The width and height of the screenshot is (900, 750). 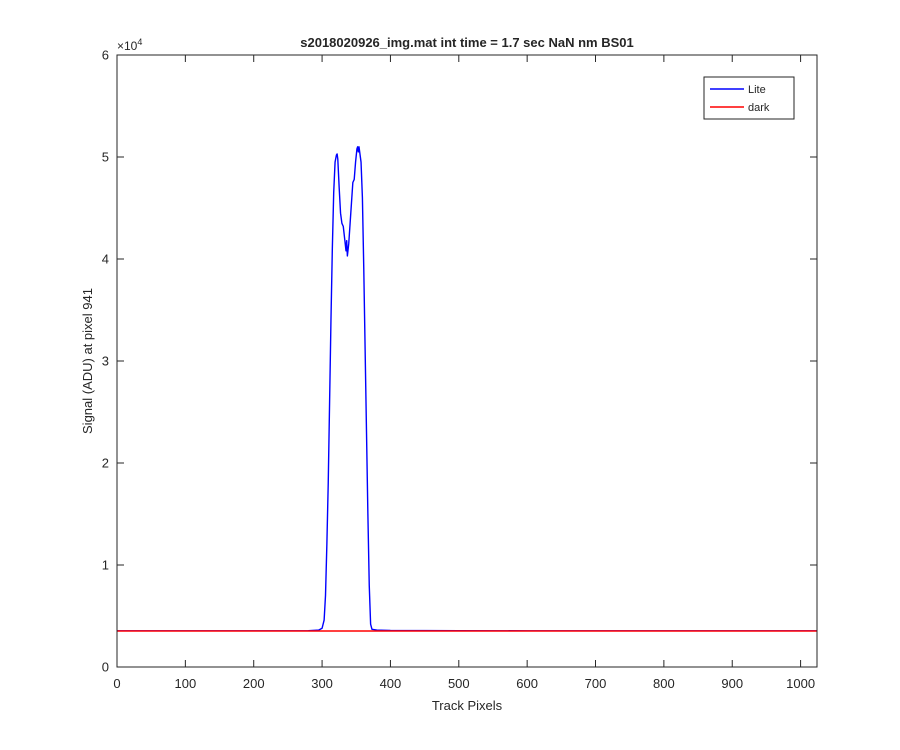 I want to click on y-tick-label: 6, so click(x=105, y=55).